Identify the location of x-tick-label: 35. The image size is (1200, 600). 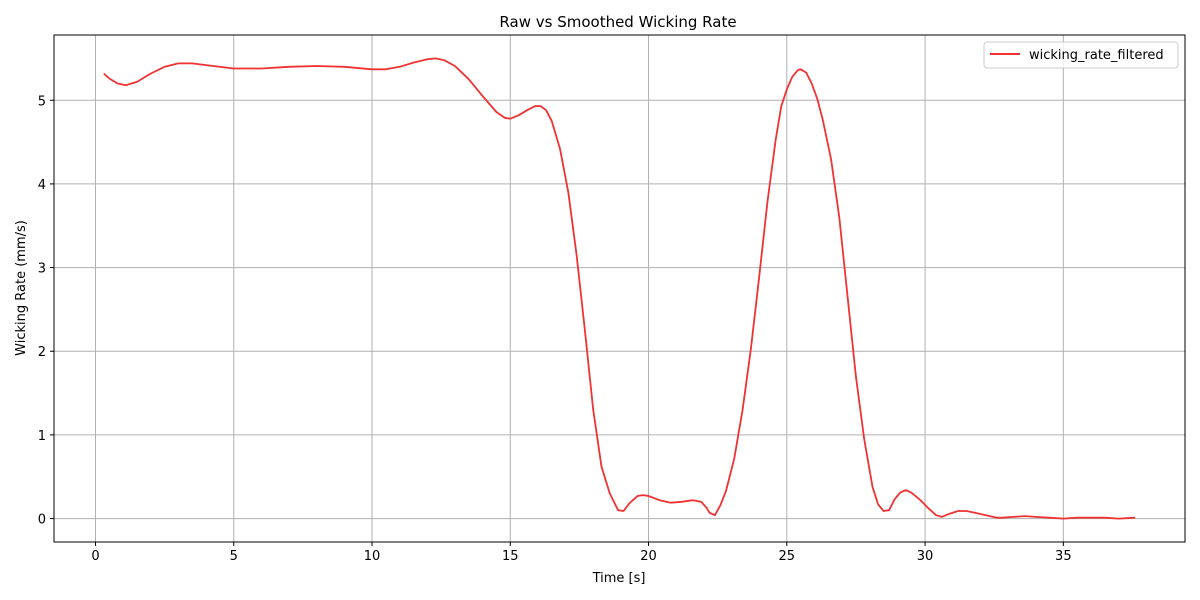
(1063, 556).